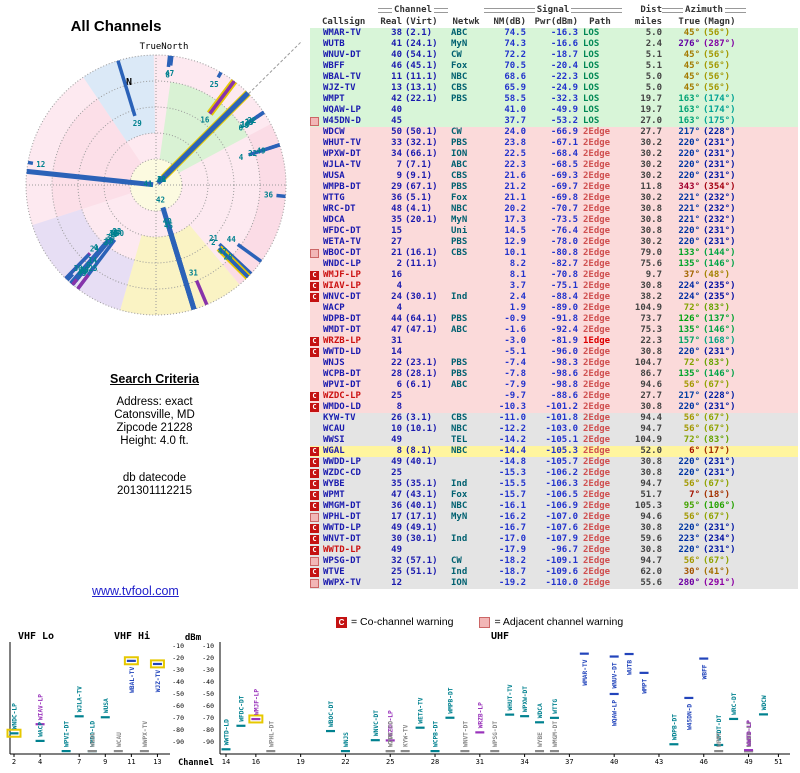 The image size is (800, 773). Describe the element at coordinates (689, 198) in the screenshot. I see `azimuth-true: 221°` at that location.